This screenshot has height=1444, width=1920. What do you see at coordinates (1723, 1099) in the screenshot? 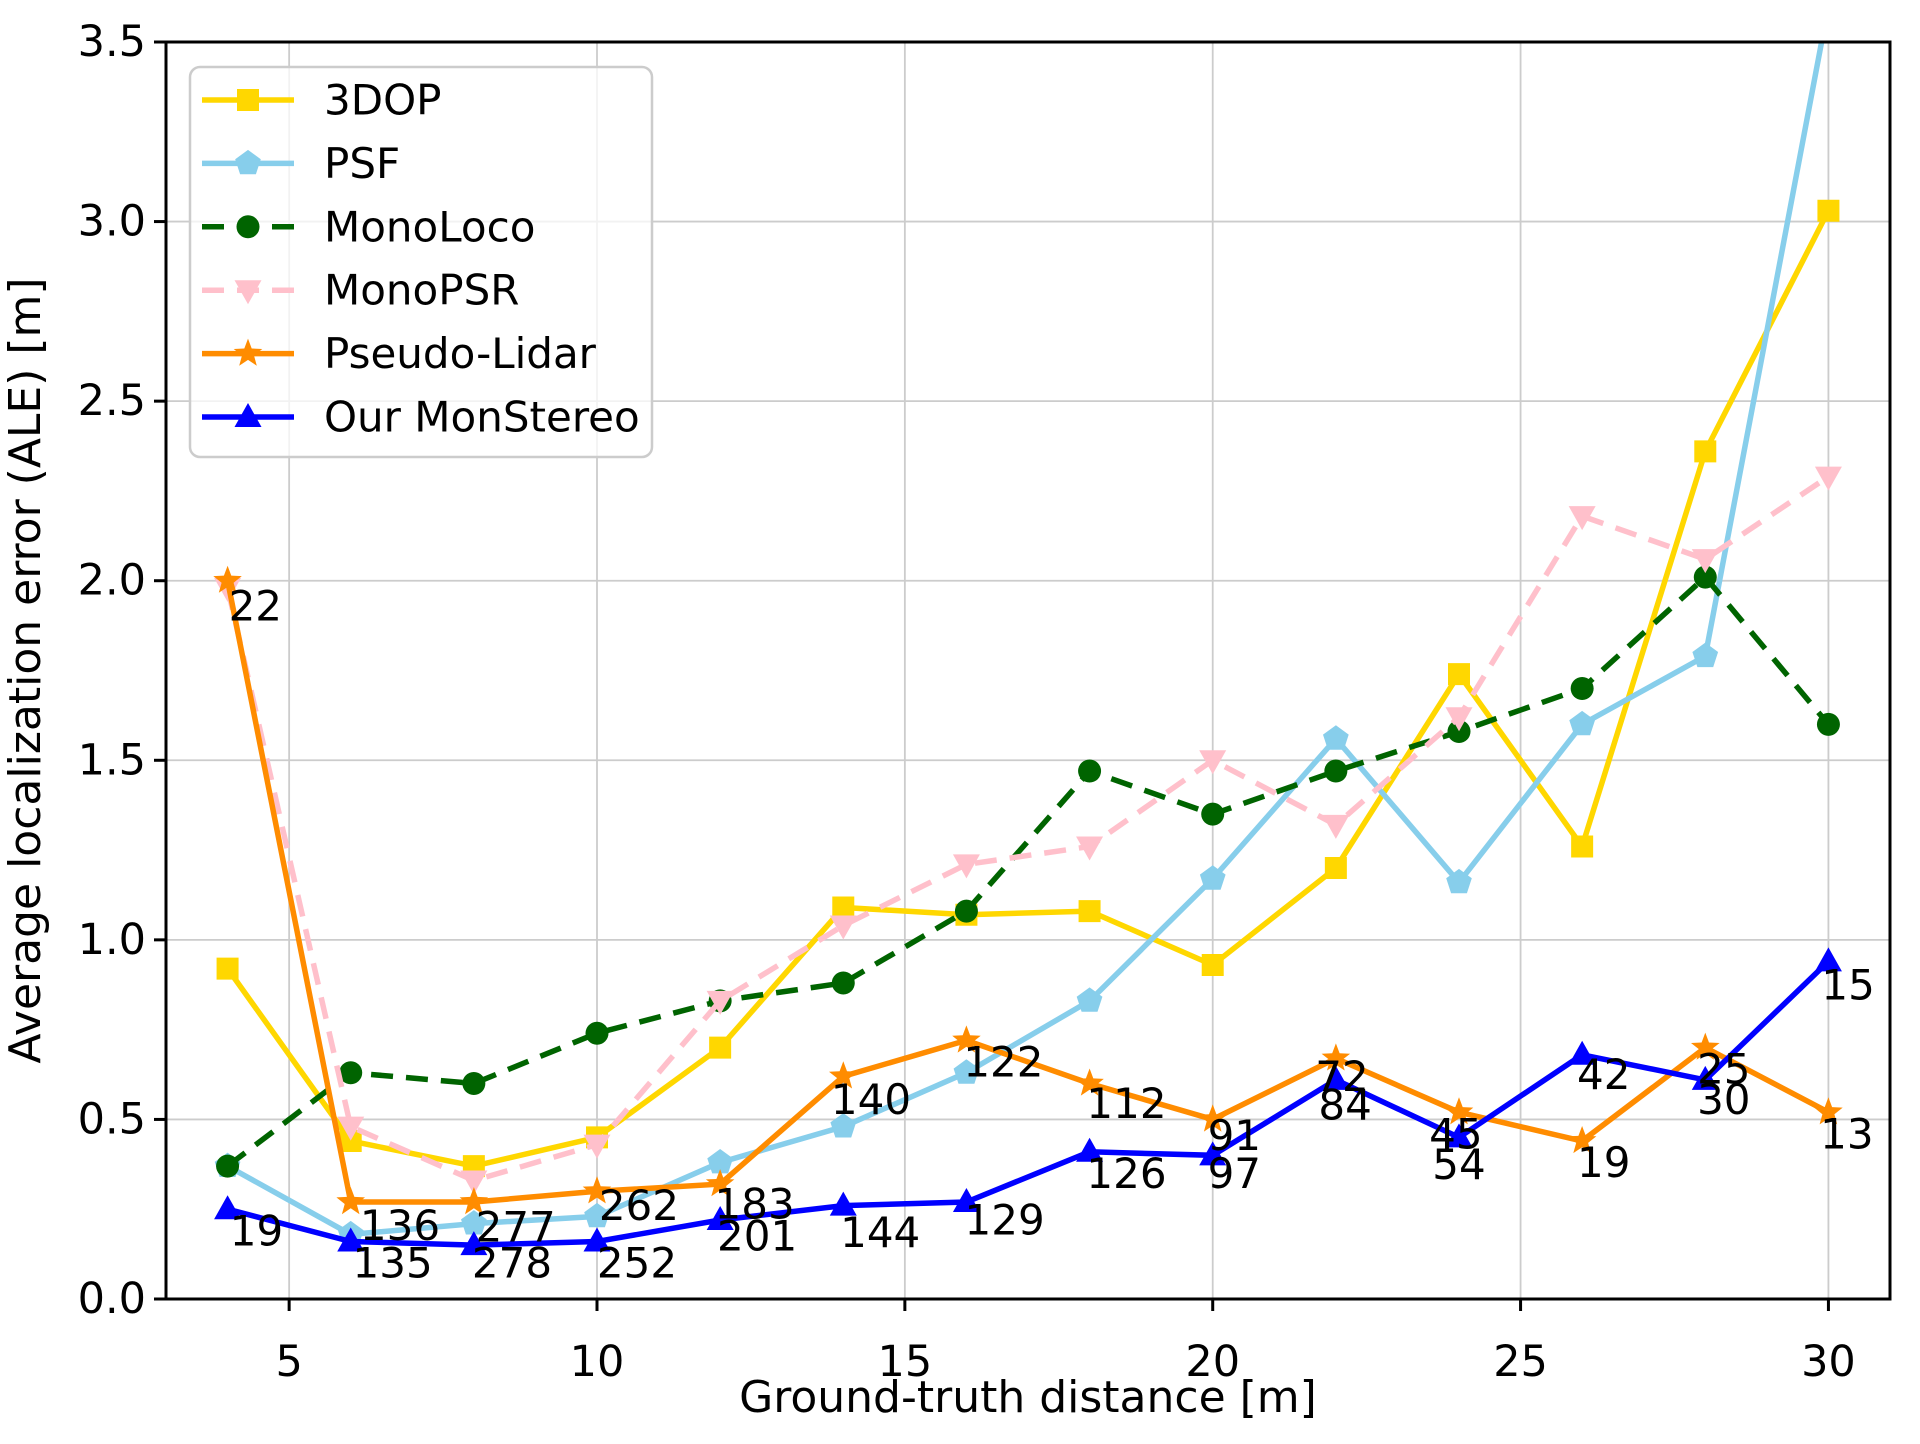
I see `count-label-our-monstereo-x28.3: 30` at bounding box center [1723, 1099].